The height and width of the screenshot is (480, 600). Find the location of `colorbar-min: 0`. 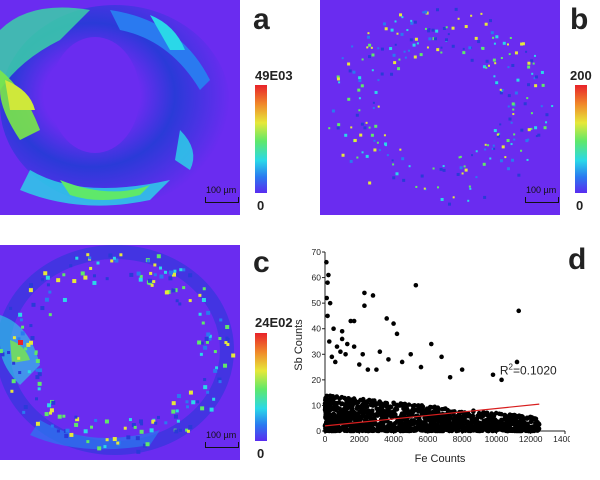

colorbar-min: 0 is located at coordinates (261, 453).